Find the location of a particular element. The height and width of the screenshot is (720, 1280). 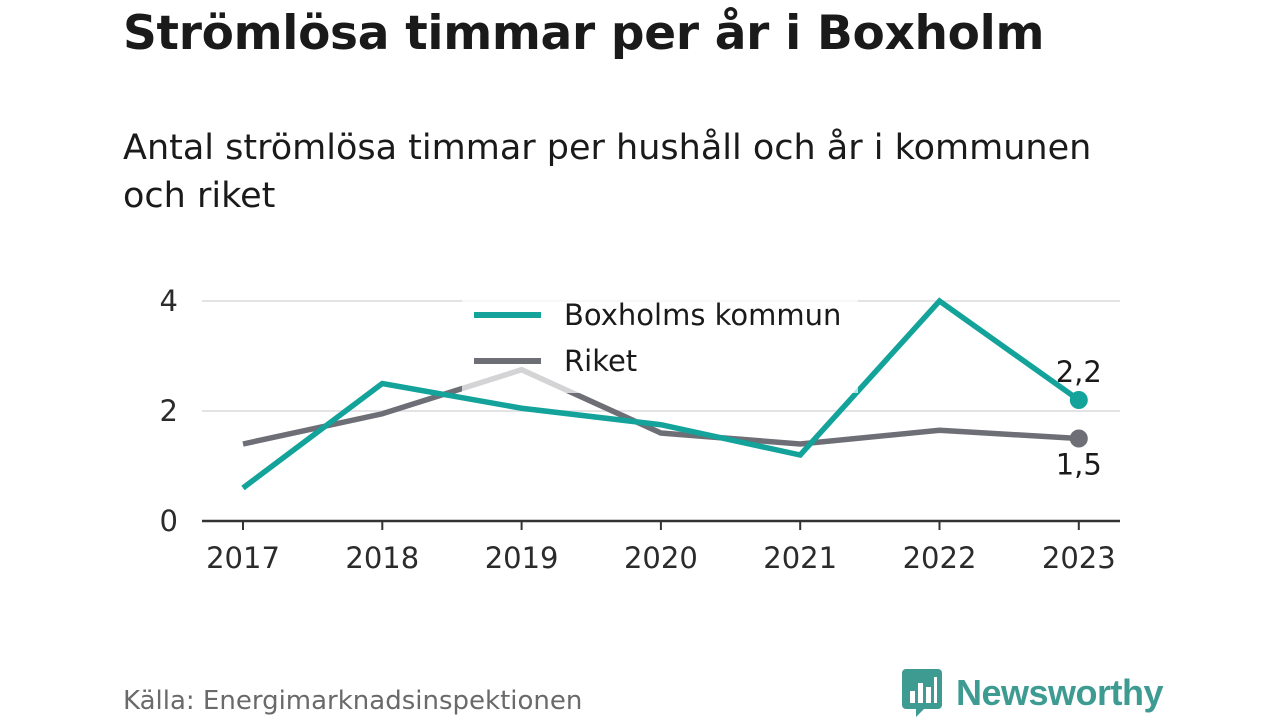

legend-label-riket: Riket is located at coordinates (600, 361).